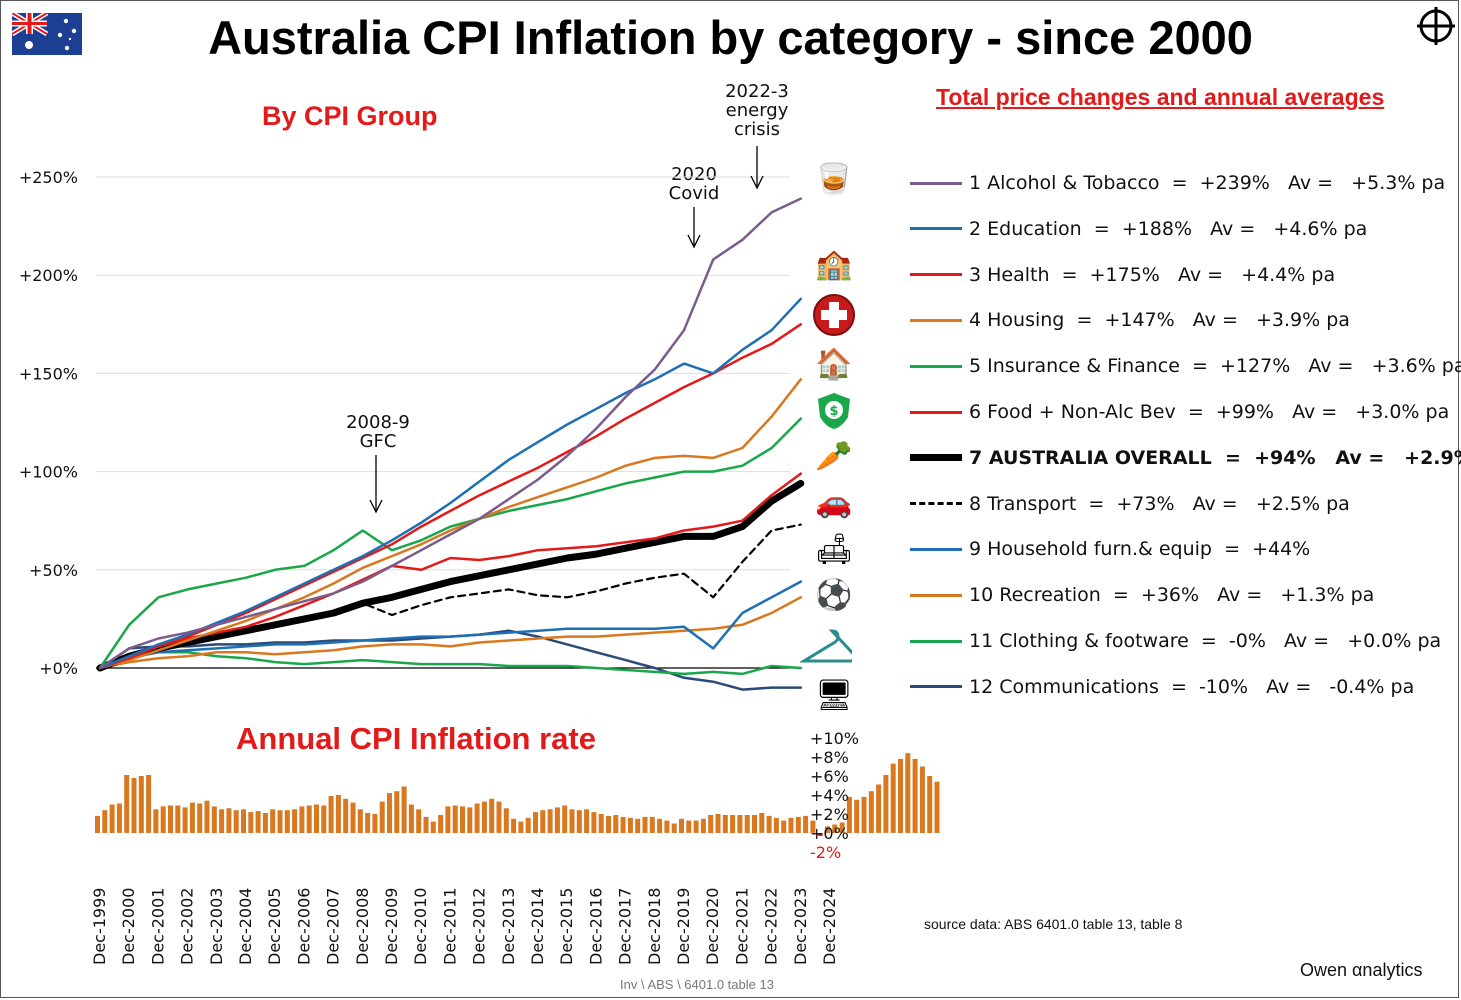 The image size is (1461, 1000). What do you see at coordinates (829, 757) in the screenshot?
I see `bar-ytick-8: +8%` at bounding box center [829, 757].